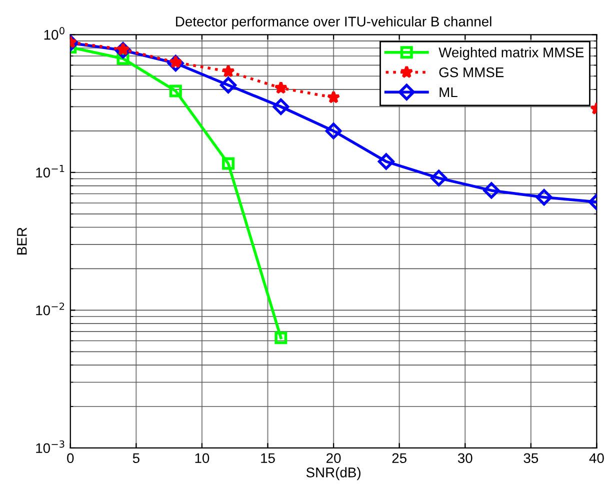 The width and height of the screenshot is (612, 495). I want to click on x-tick-label: 5, so click(136, 458).